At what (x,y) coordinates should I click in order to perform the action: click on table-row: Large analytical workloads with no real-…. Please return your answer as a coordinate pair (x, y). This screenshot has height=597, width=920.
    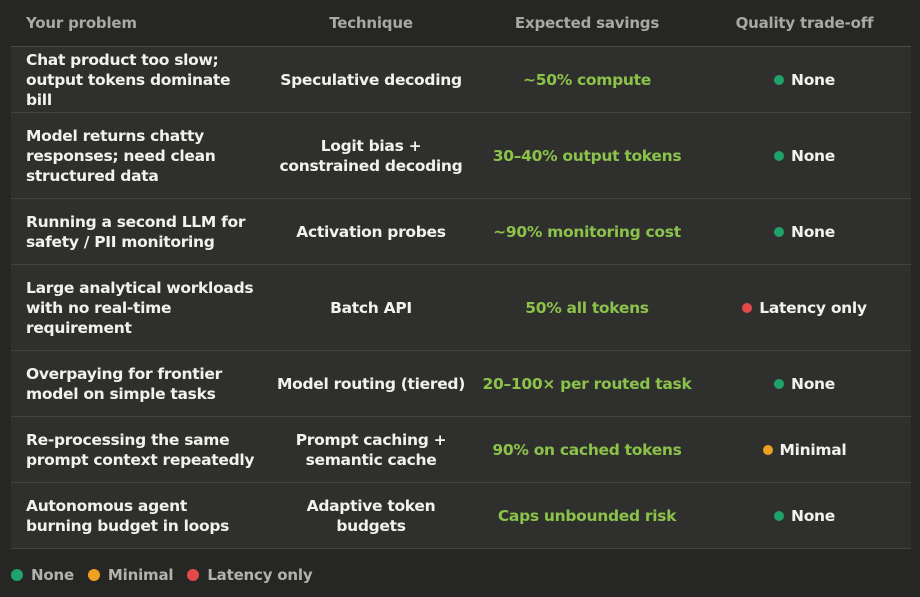
    Looking at the image, I should click on (461, 308).